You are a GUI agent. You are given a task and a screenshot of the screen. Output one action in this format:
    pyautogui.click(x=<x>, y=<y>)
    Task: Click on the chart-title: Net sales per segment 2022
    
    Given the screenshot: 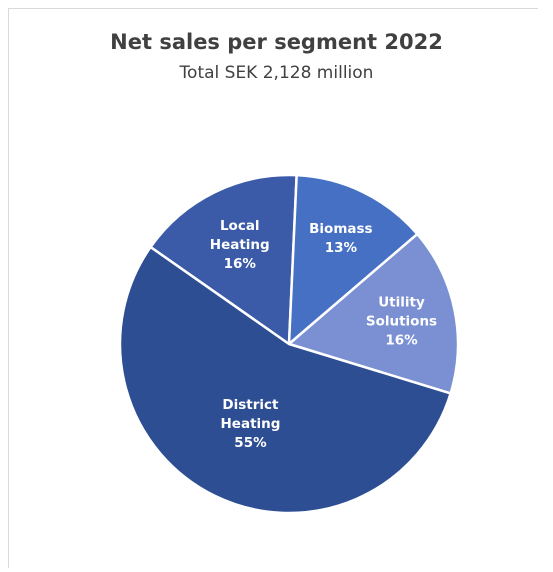 What is the action you would take?
    pyautogui.click(x=276, y=42)
    